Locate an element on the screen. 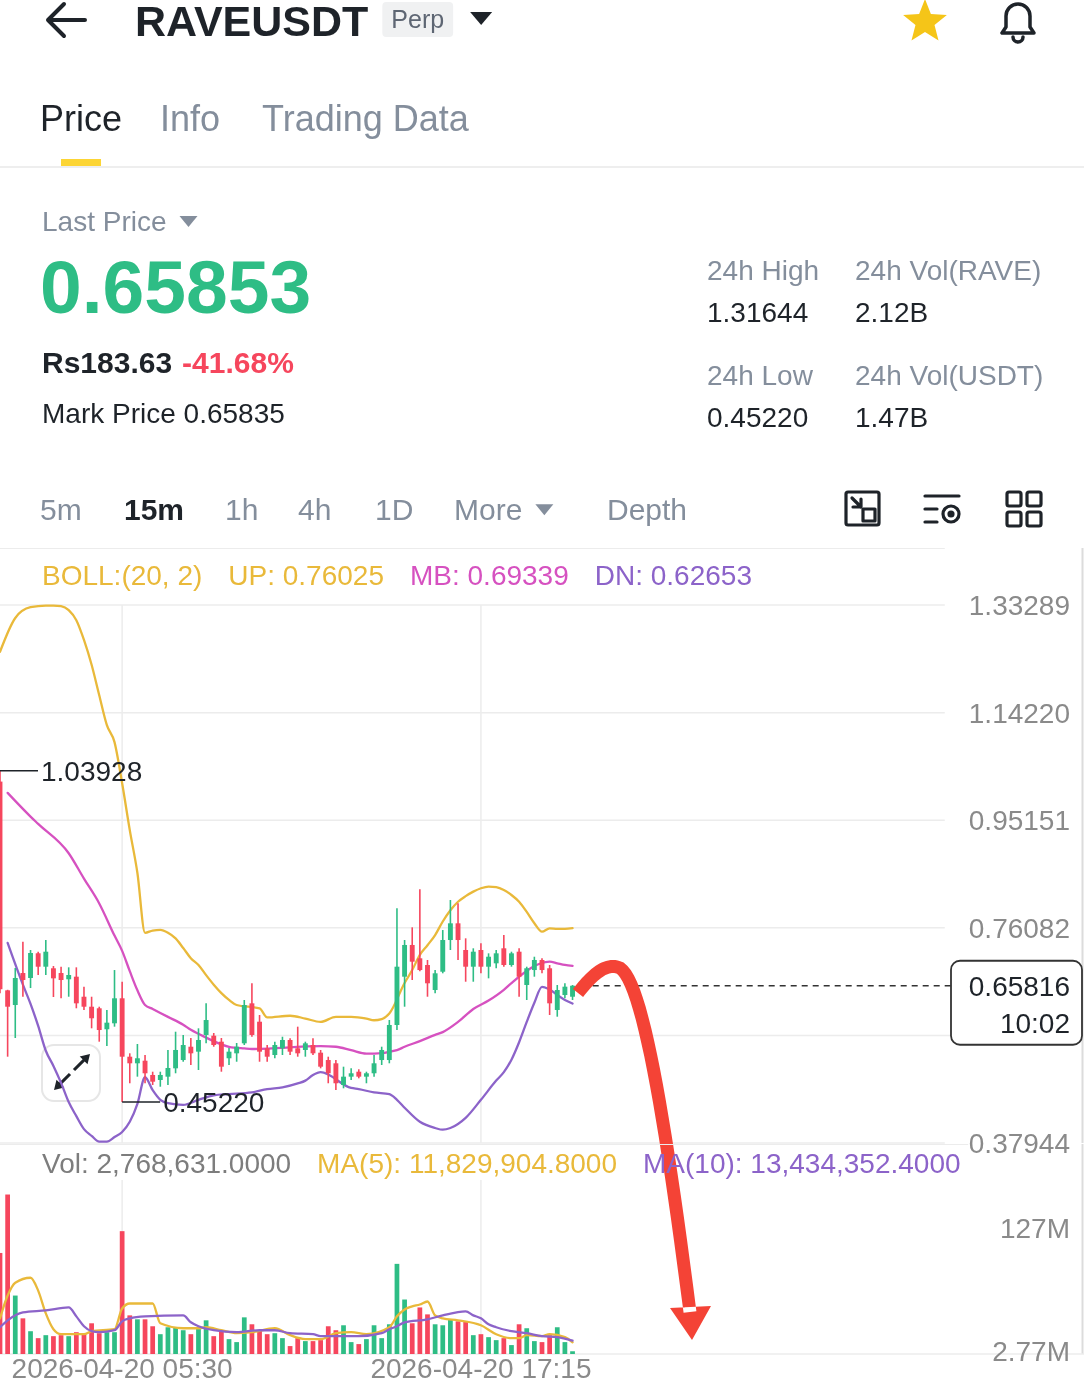  y-tick-label: 1.33289 is located at coordinates (1019, 606).